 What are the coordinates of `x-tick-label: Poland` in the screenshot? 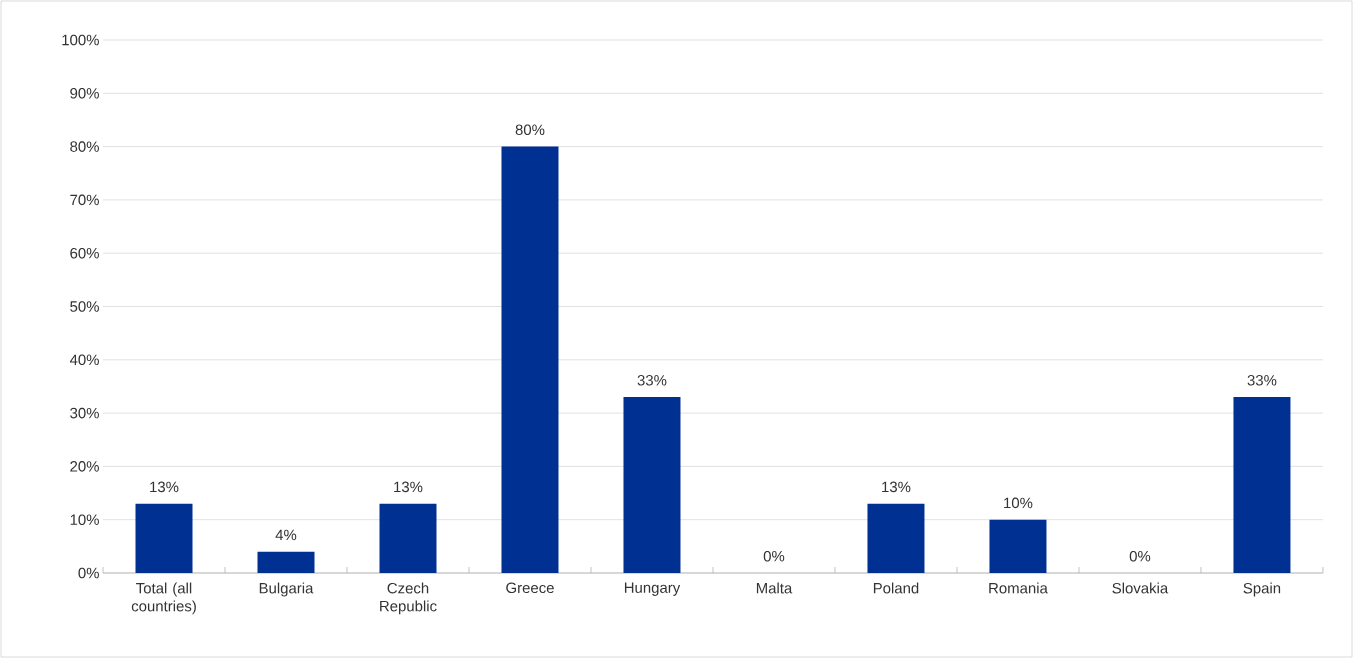 It's located at (896, 588).